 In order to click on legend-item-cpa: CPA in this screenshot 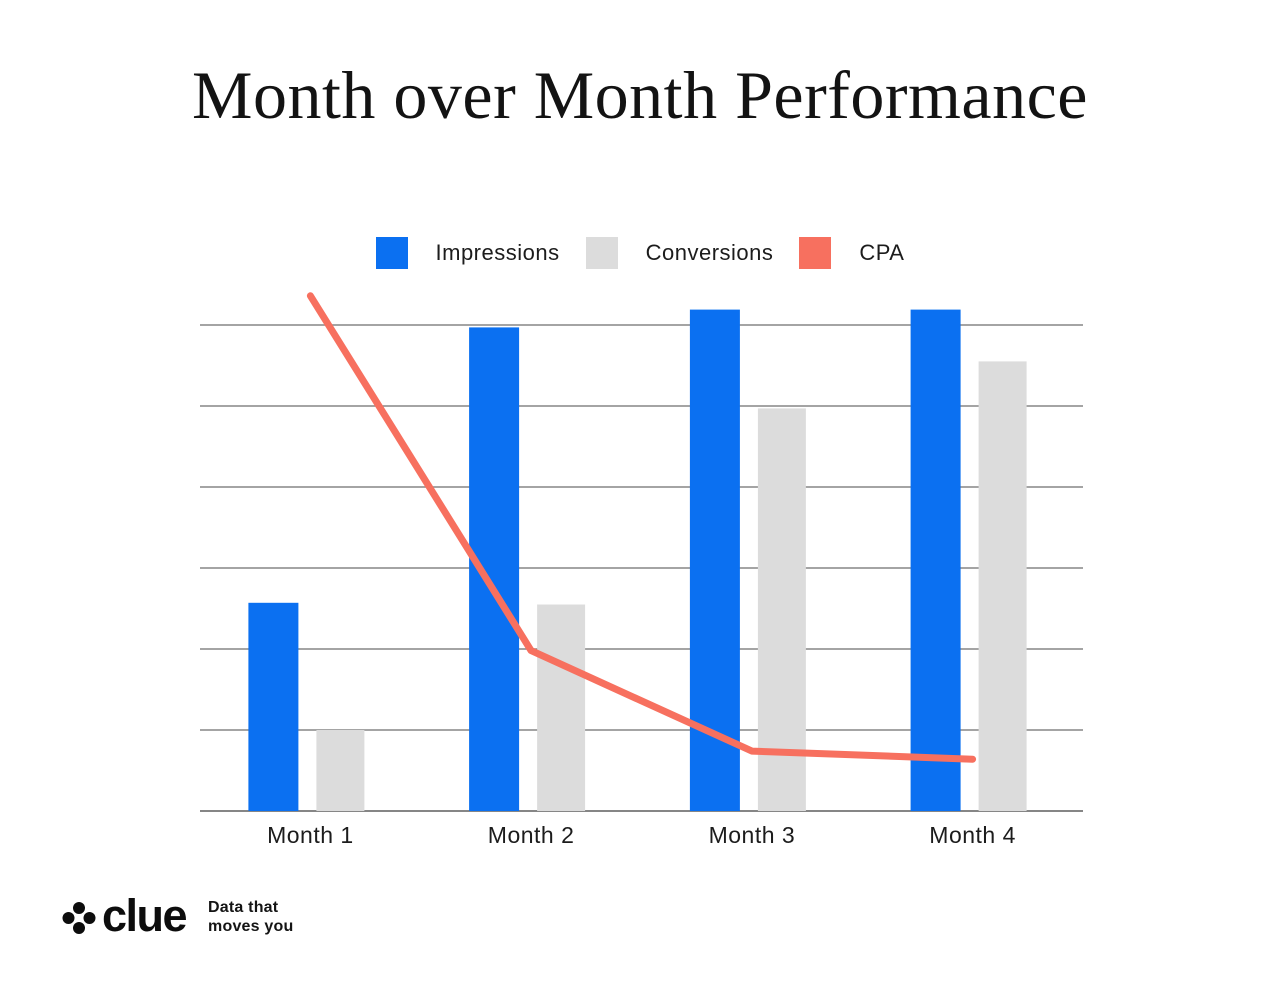, I will do `click(851, 253)`.